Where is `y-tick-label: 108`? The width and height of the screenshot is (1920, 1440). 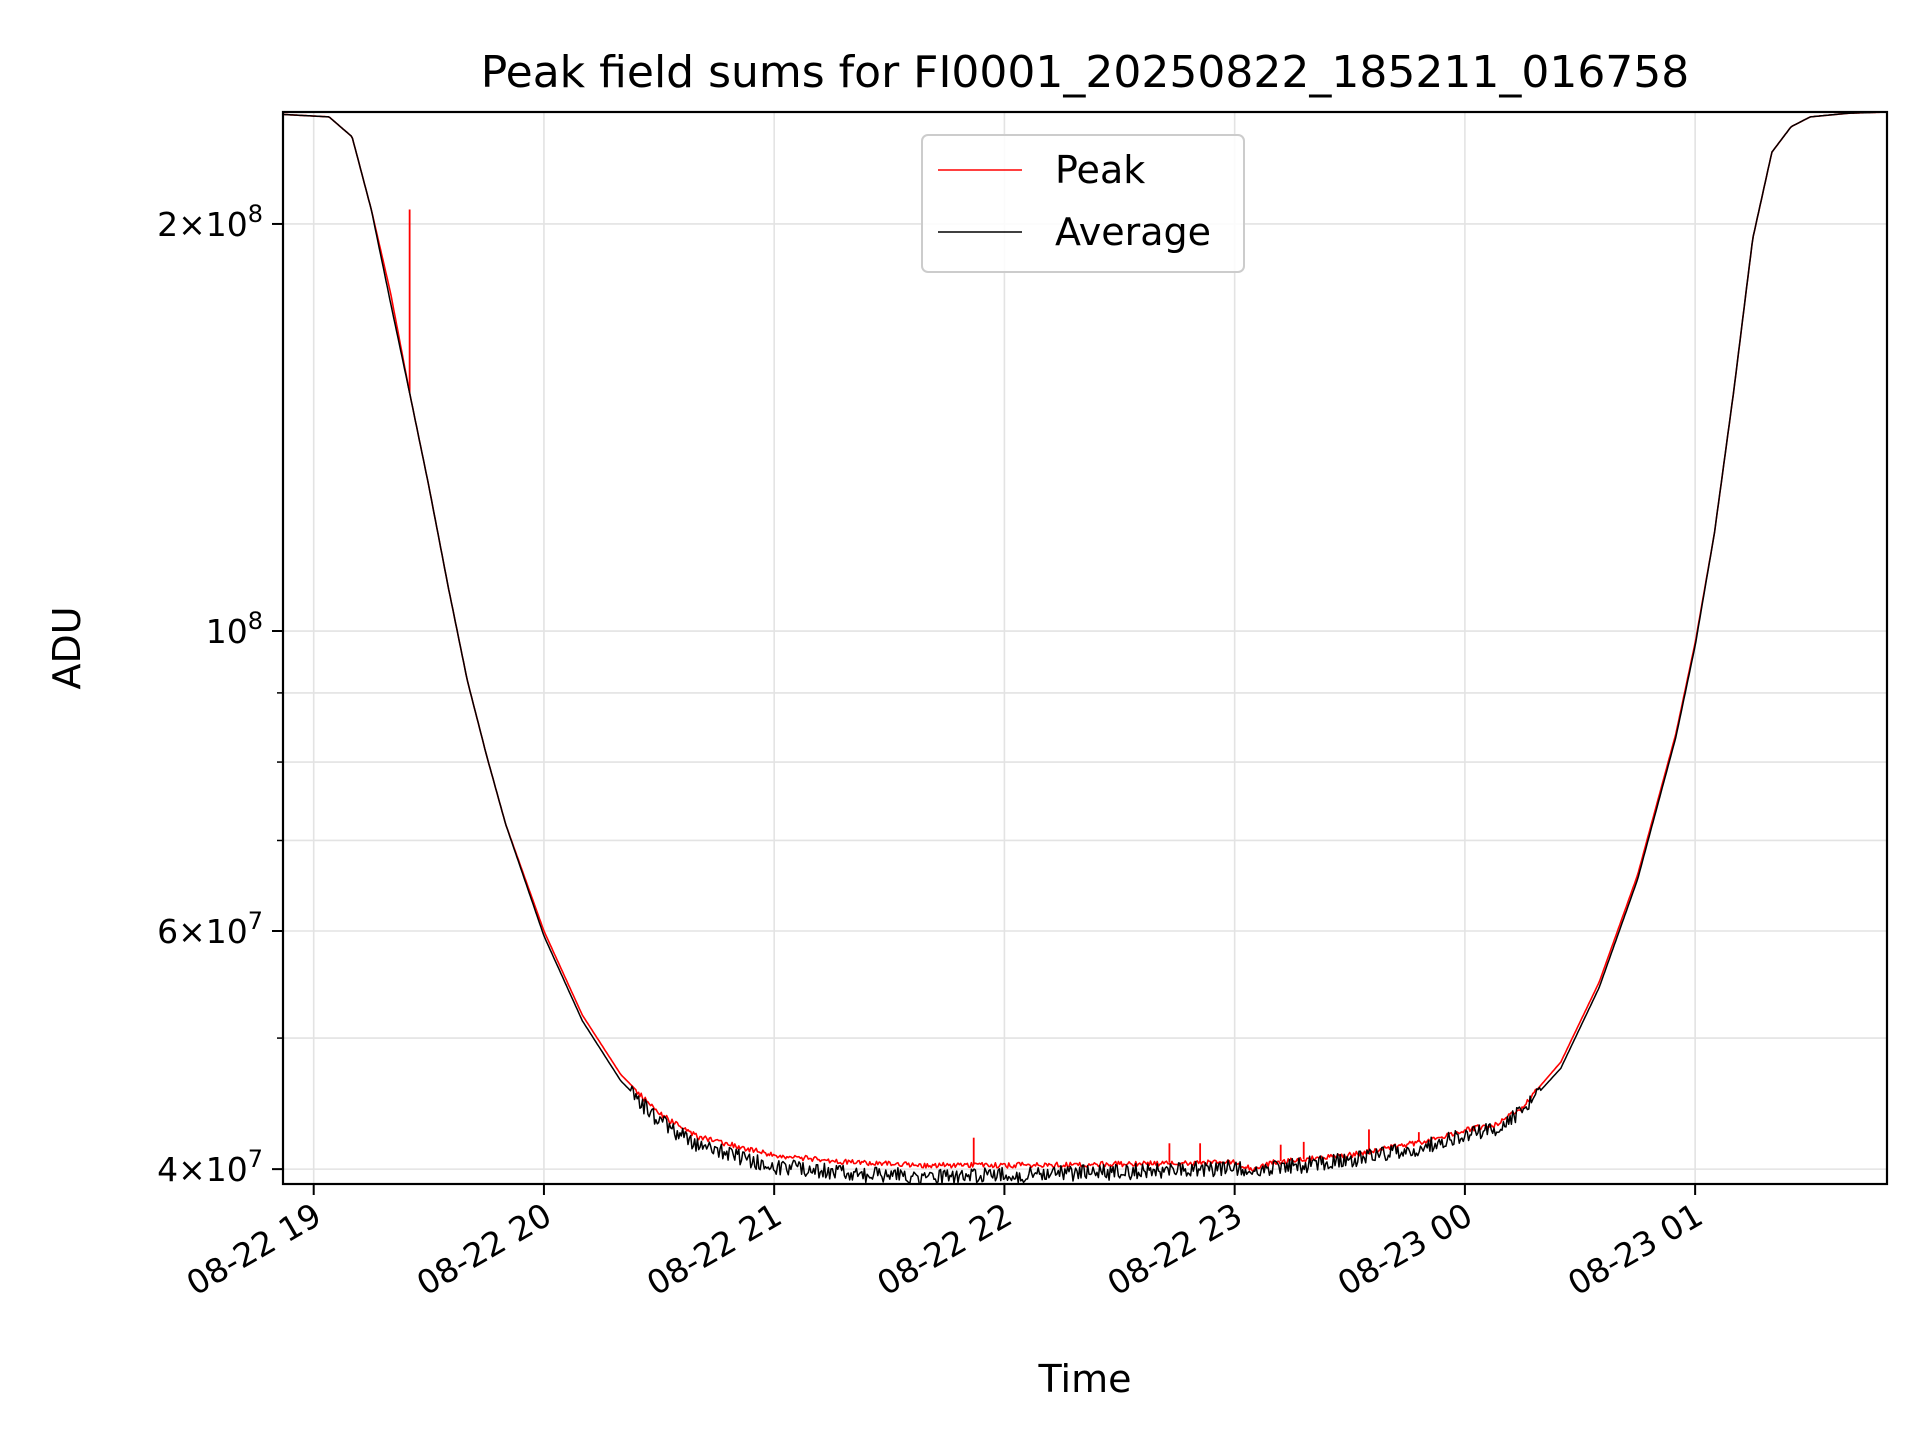
y-tick-label: 108 is located at coordinates (234, 629).